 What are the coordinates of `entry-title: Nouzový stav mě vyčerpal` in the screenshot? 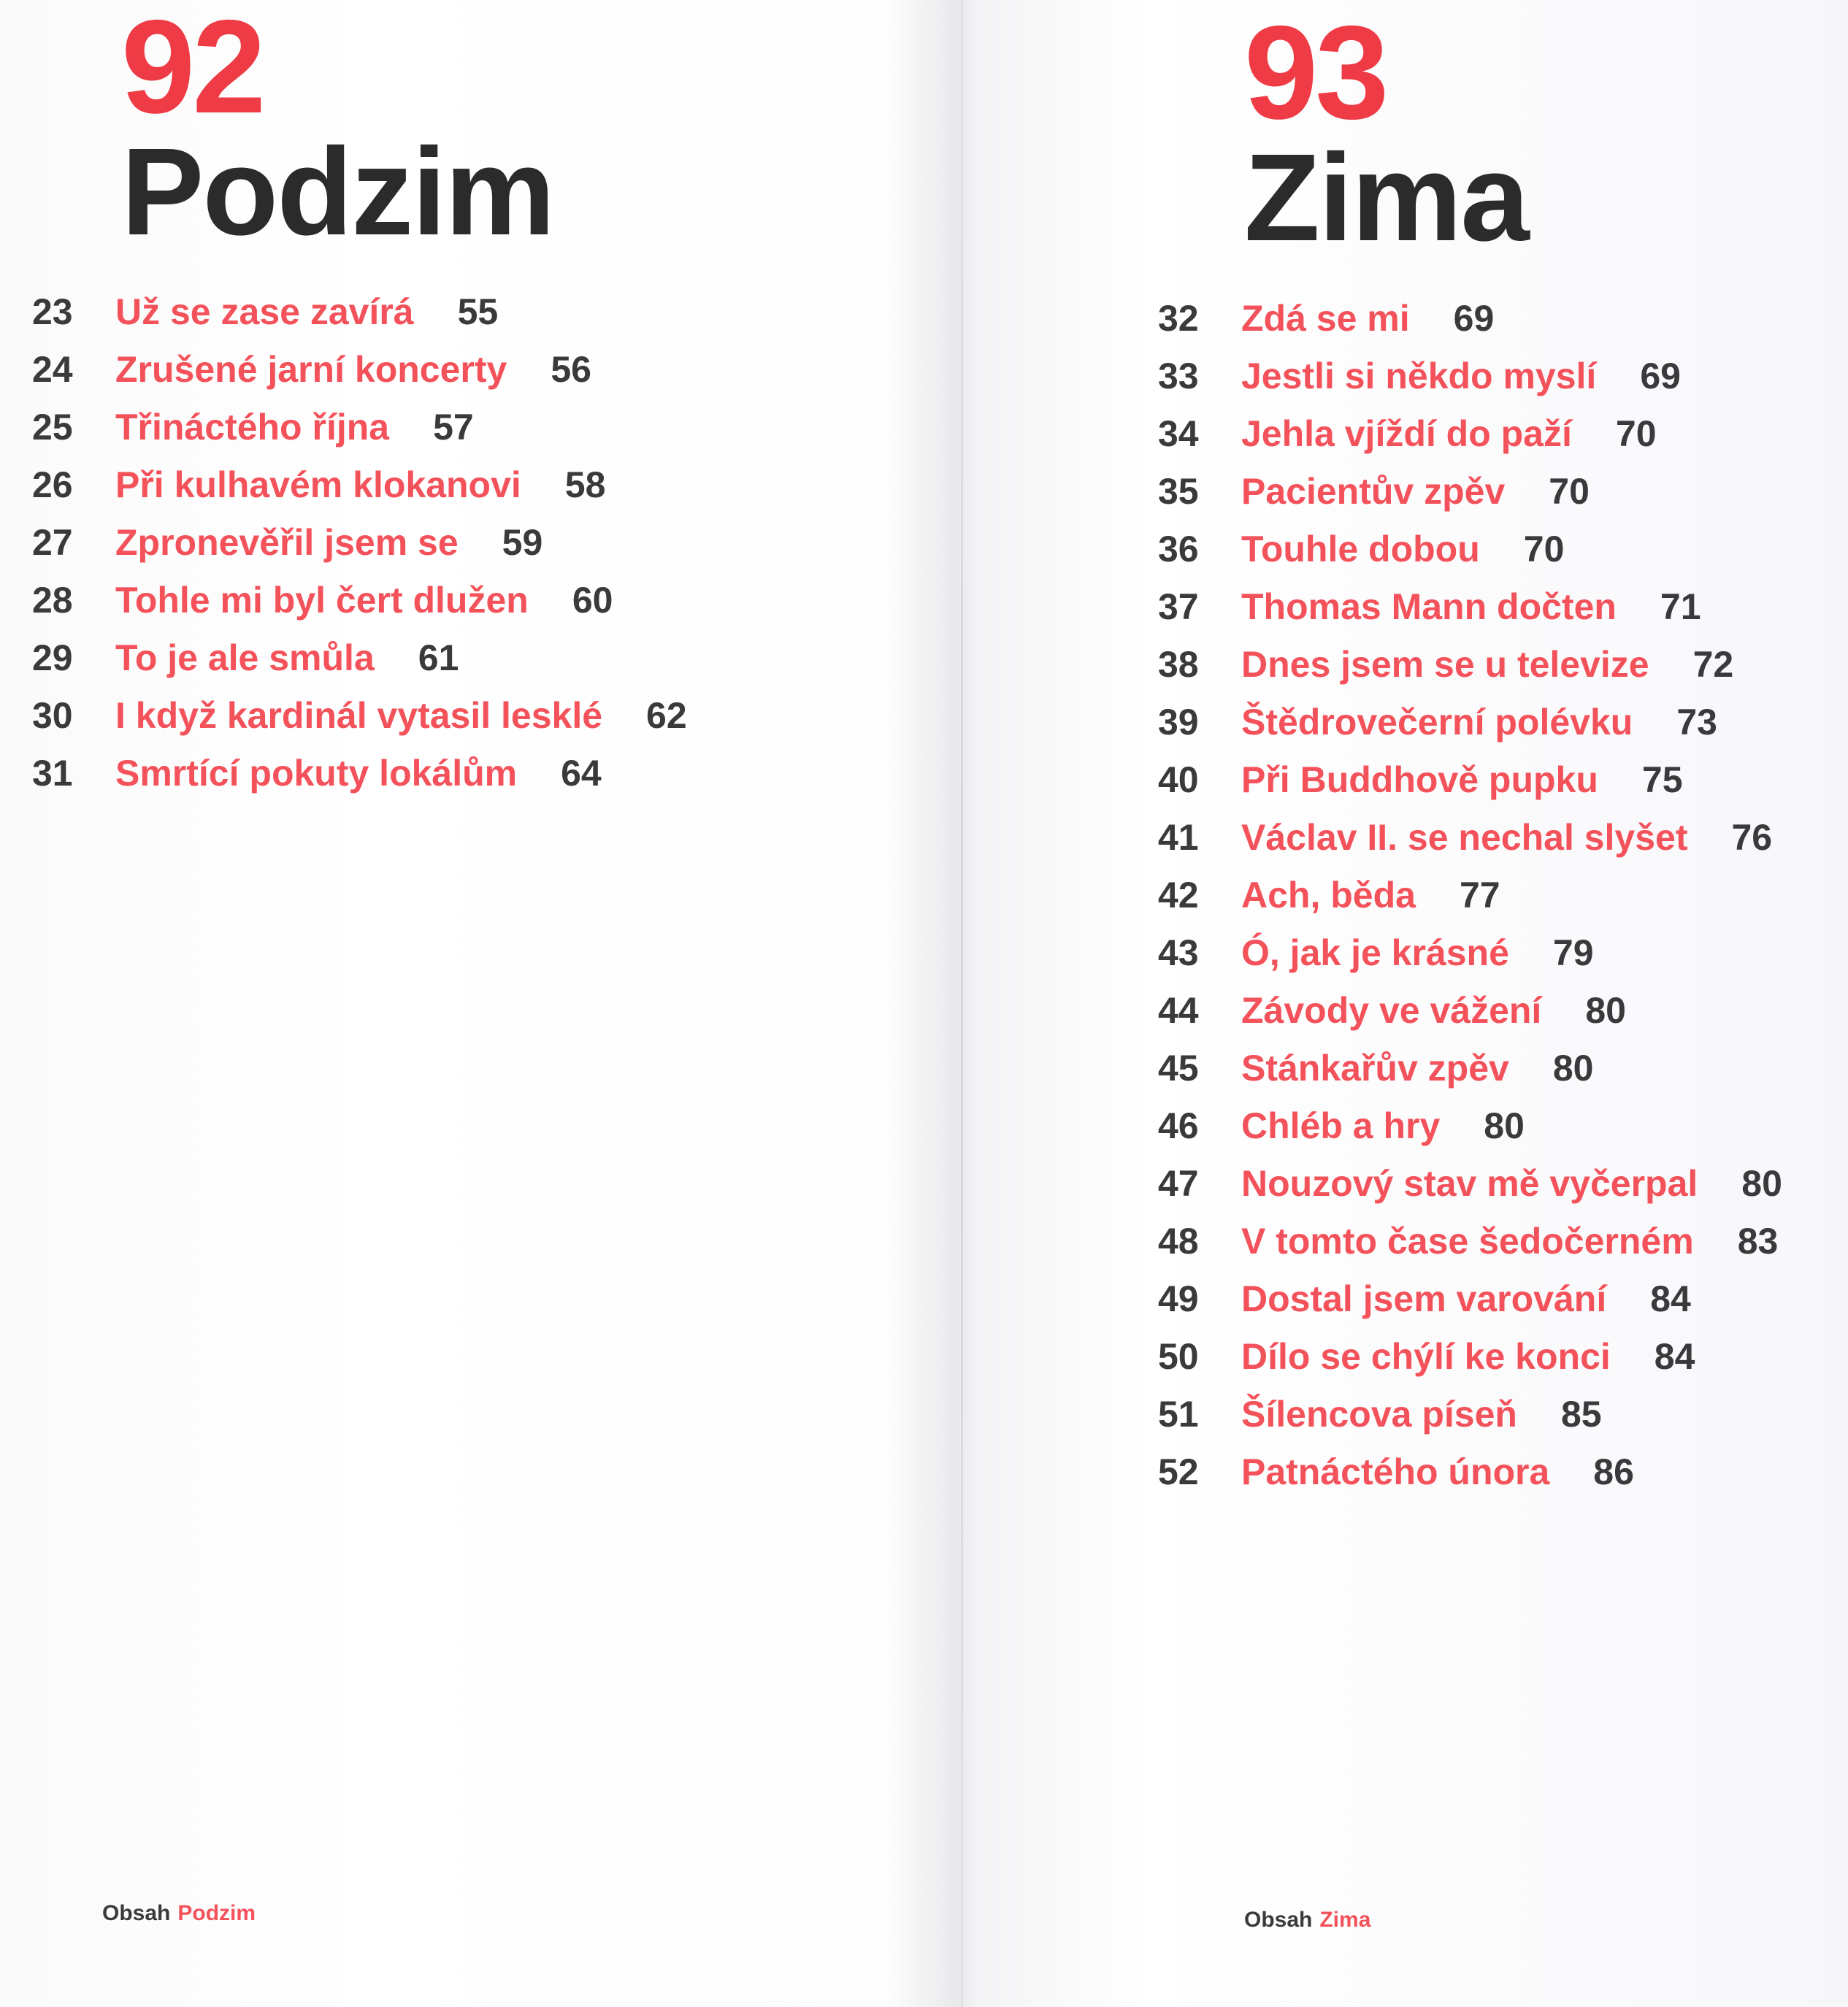 It's located at (1469, 1184).